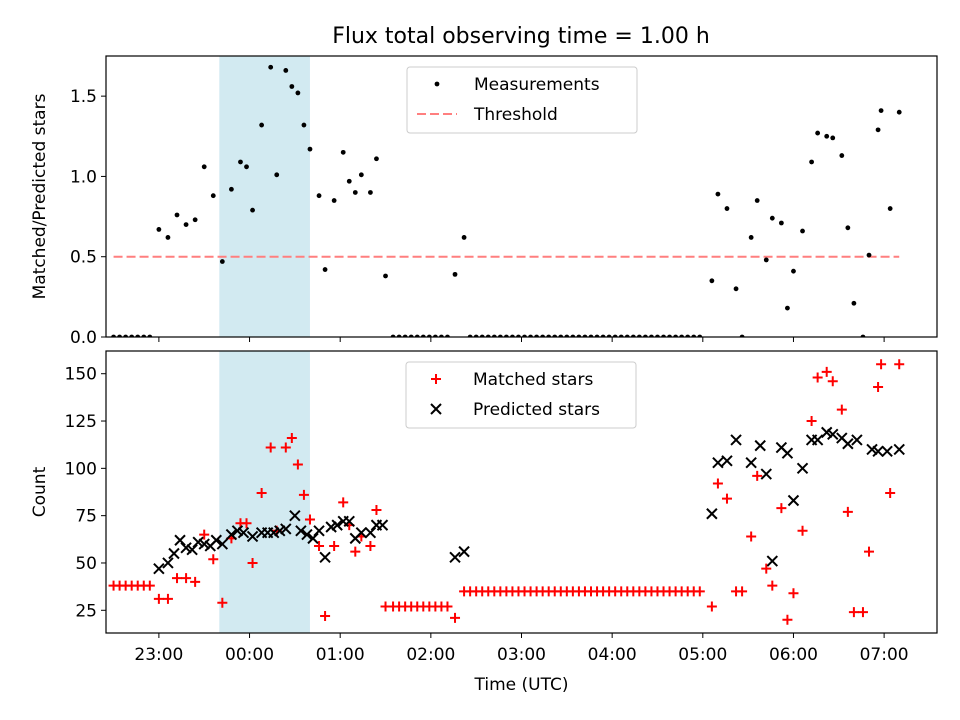 Image resolution: width=960 pixels, height=720 pixels. Describe the element at coordinates (436, 409) in the screenshot. I see `legend-marker-predicted` at that location.